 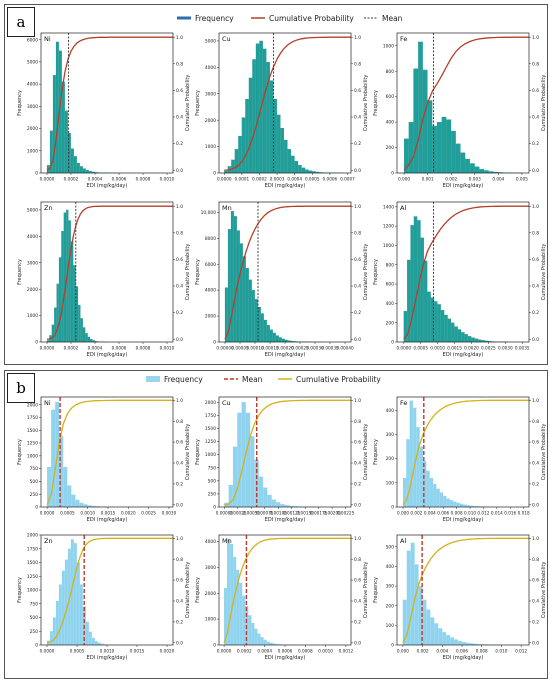 I want to click on y-tick-label: 250, so click(x=212, y=495).